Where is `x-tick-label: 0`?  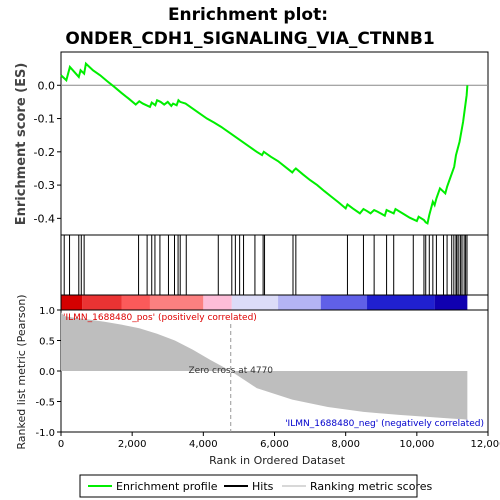 x-tick-label: 0 is located at coordinates (61, 444).